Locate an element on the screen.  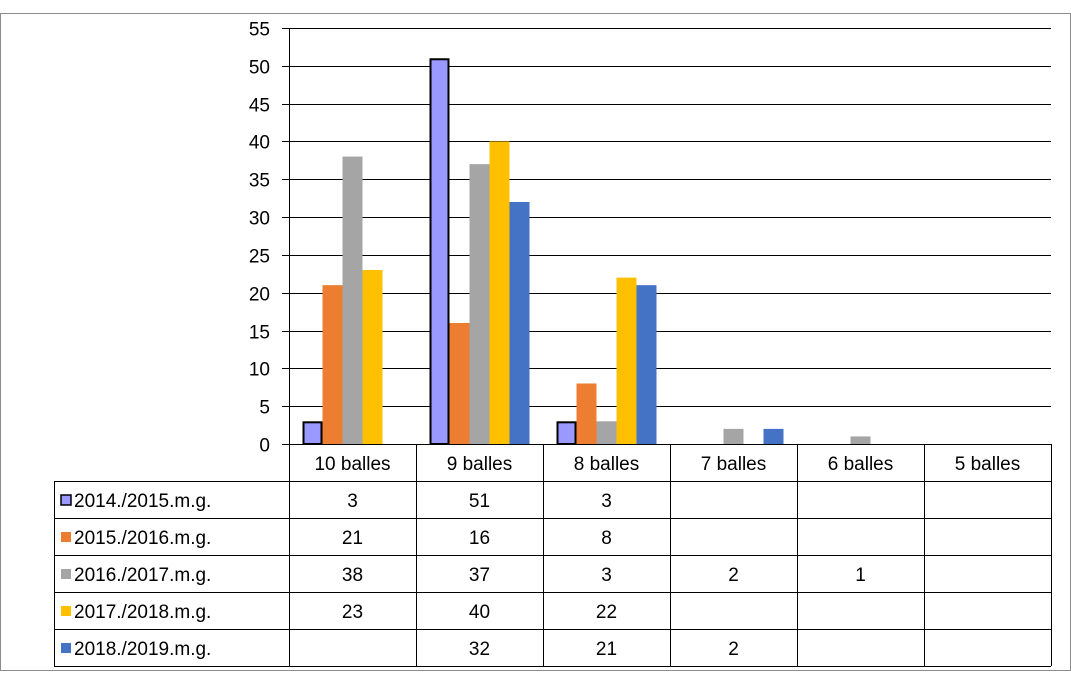
y-tick-label: 50 is located at coordinates (259, 68).